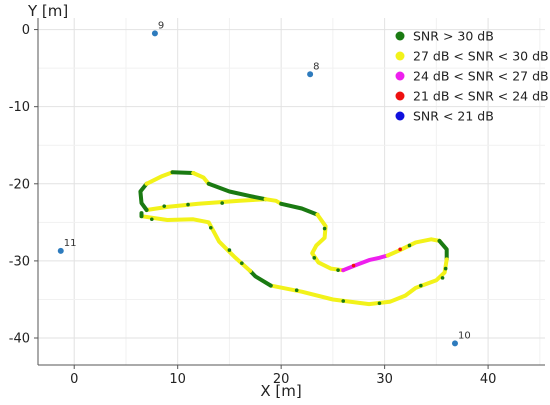 This screenshot has height=405, width=550. Describe the element at coordinates (481, 76) in the screenshot. I see `legend-label: 24 dB < SNR < 27 dB` at that location.